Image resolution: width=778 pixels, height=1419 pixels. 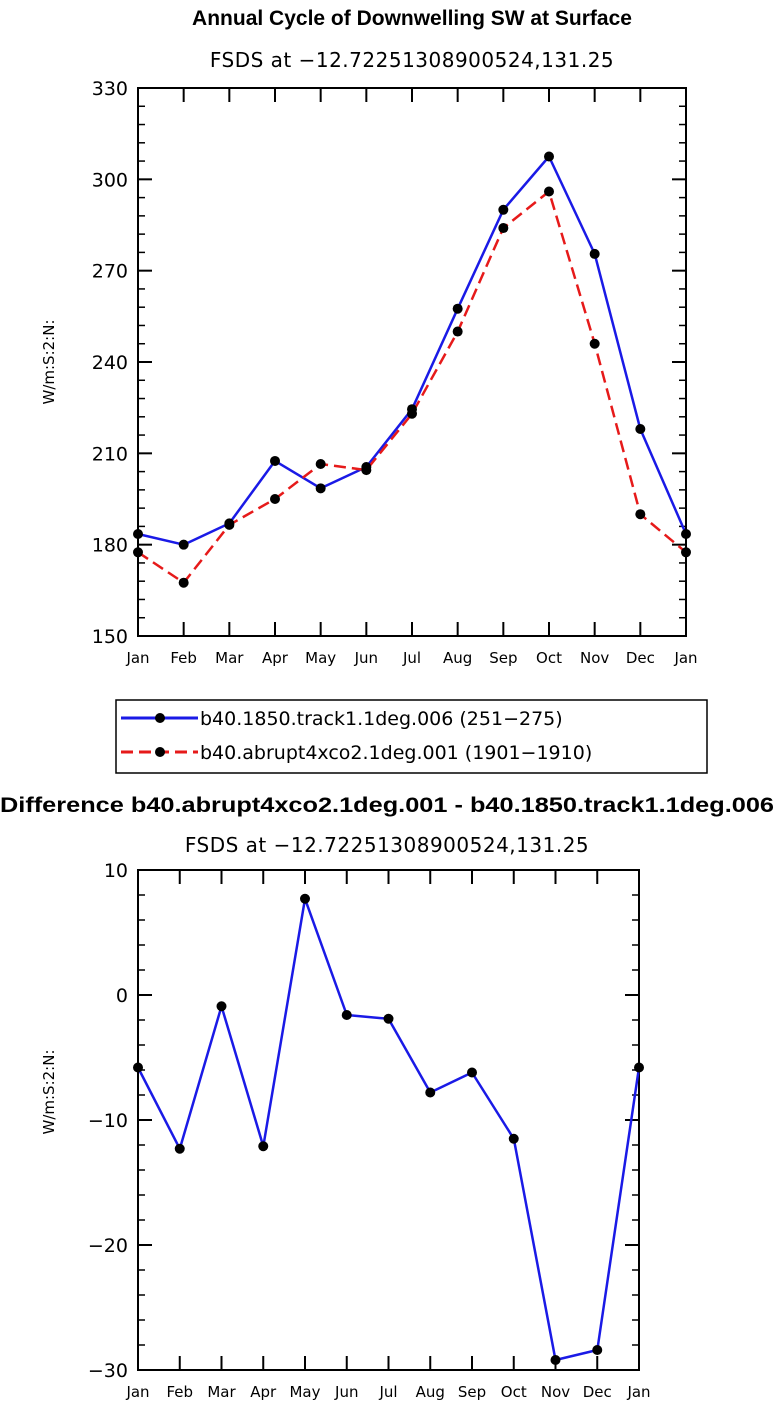 What do you see at coordinates (304, 1392) in the screenshot?
I see `chart2-xtick-label: May` at bounding box center [304, 1392].